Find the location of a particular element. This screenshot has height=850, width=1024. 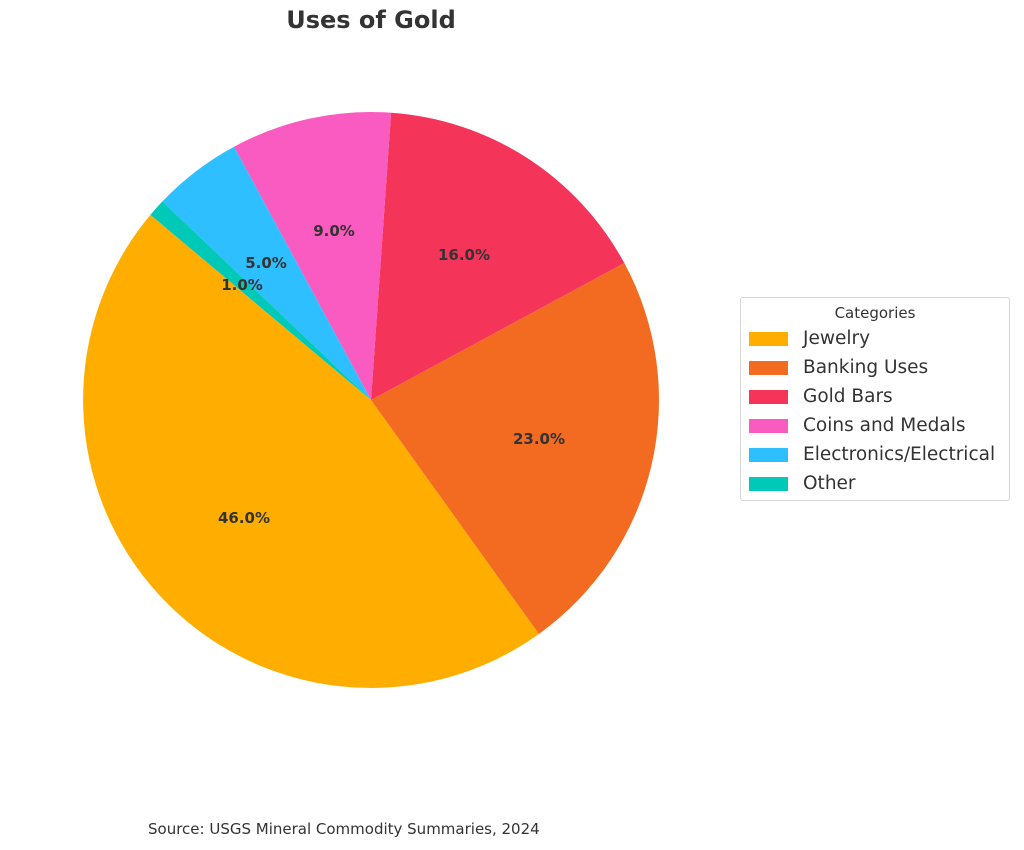

slice-other is located at coordinates (260, 300).